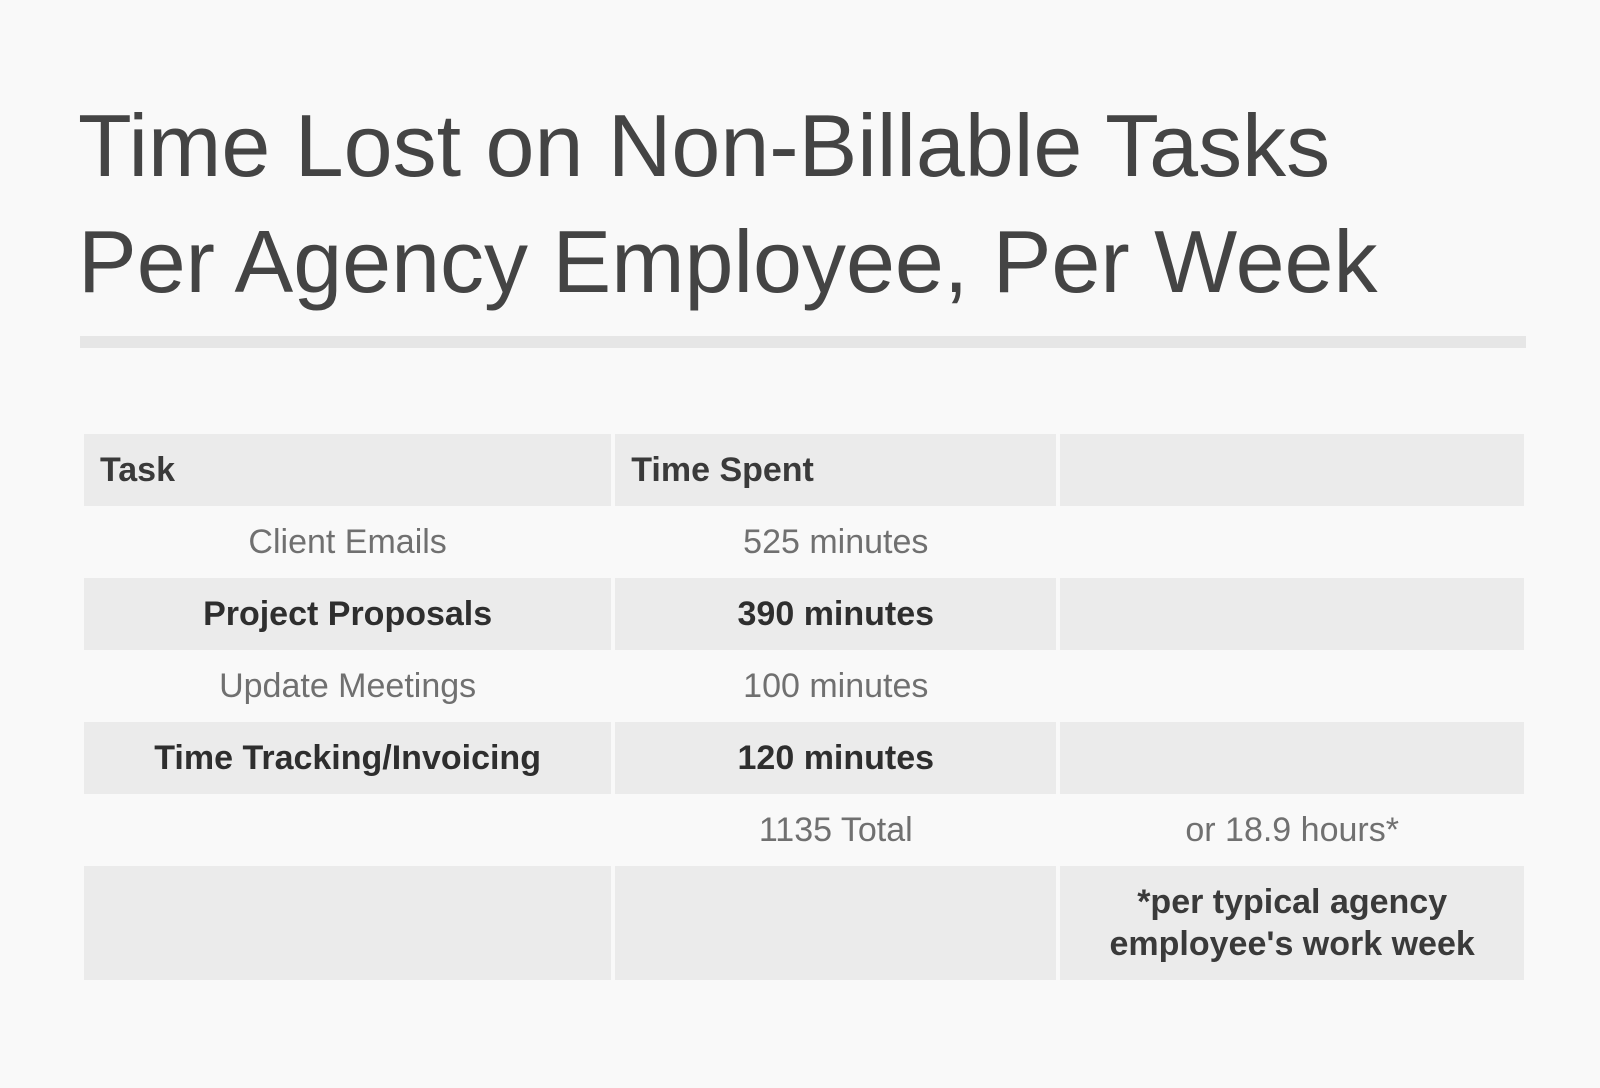 The width and height of the screenshot is (1600, 1088). What do you see at coordinates (348, 470) in the screenshot?
I see `column-header-task: Task` at bounding box center [348, 470].